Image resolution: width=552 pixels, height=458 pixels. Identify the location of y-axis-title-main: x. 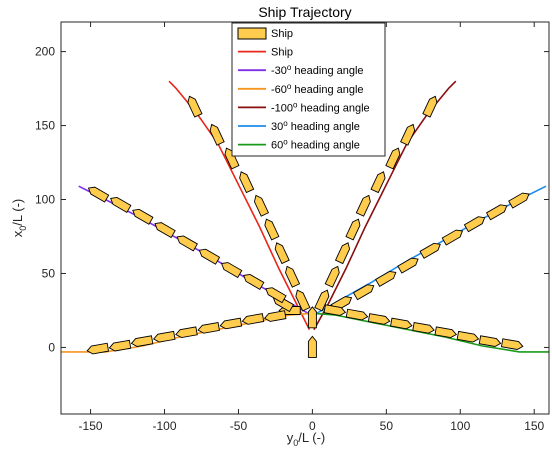
(17, 233).